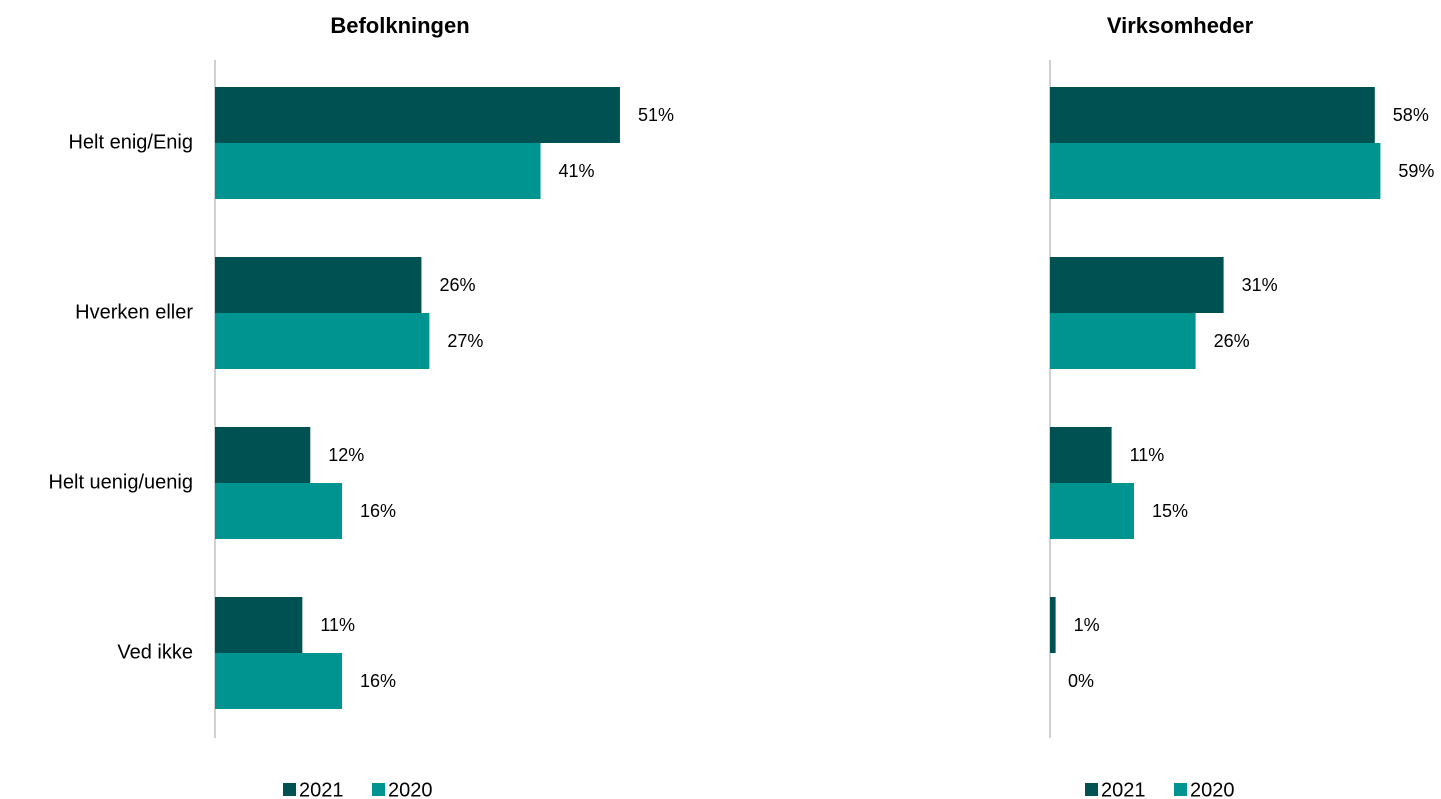 This screenshot has height=799, width=1441. What do you see at coordinates (1260, 285) in the screenshot?
I see `value-label: 31%` at bounding box center [1260, 285].